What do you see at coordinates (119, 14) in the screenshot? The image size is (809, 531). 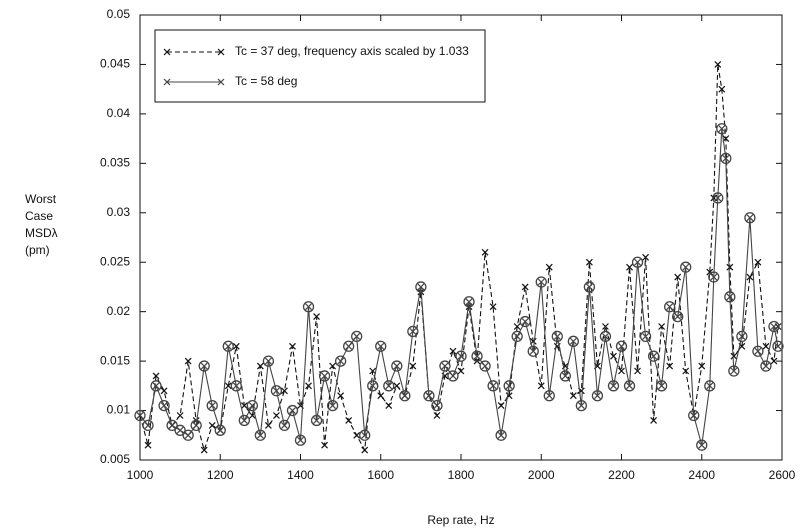 I see `y-tick-label: 0.05` at bounding box center [119, 14].